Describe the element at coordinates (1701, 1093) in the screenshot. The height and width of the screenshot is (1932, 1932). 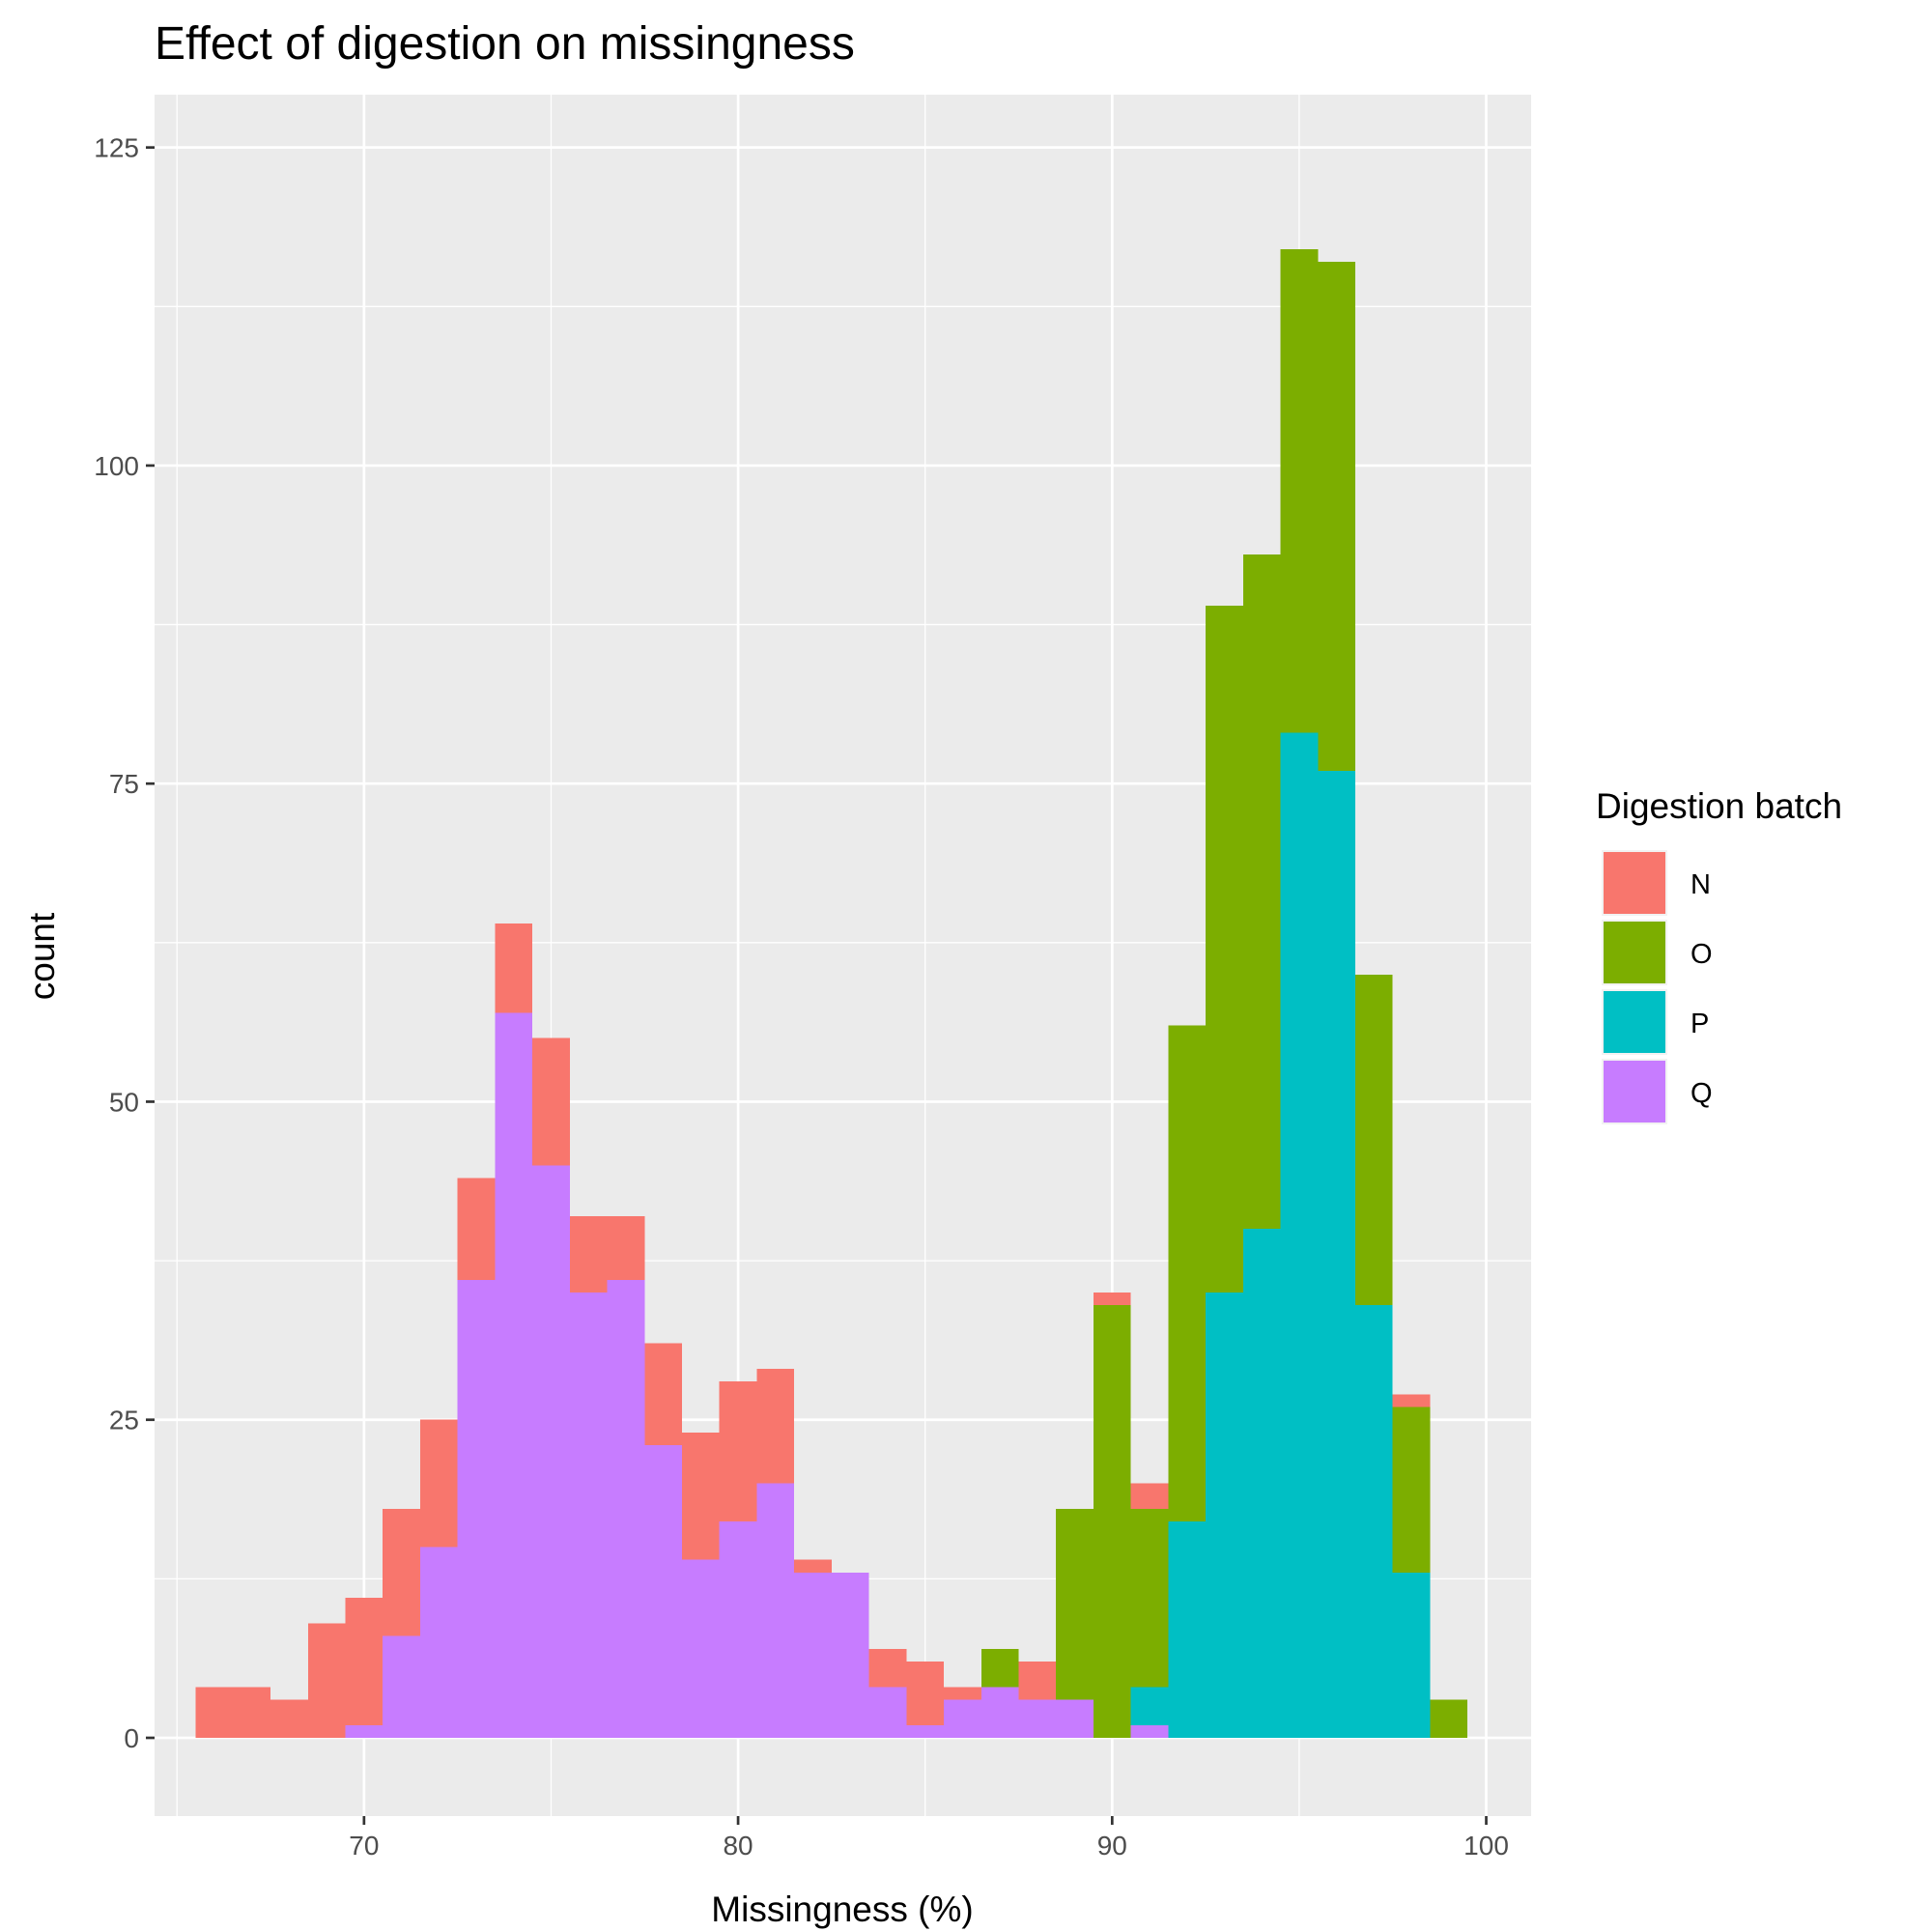
I see `legend-label-Q: Q` at that location.